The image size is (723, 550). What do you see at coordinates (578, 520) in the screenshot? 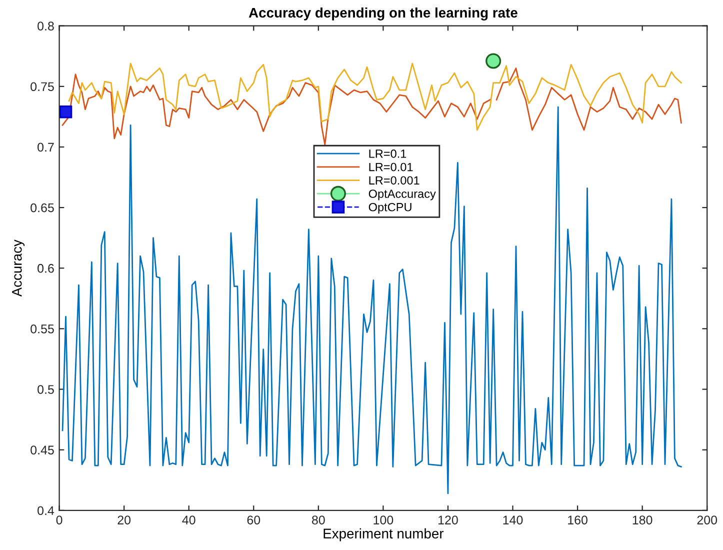
I see `x-tick-label: 160` at bounding box center [578, 520].